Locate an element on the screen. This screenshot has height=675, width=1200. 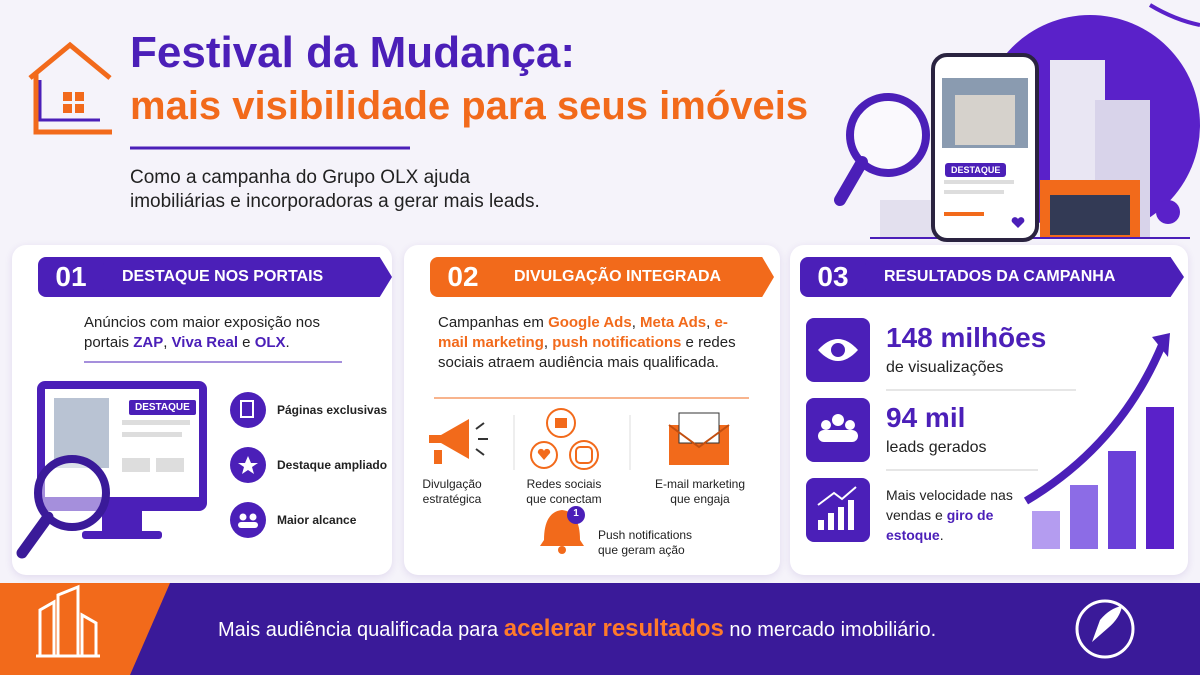
feature: Maior alcance is located at coordinates (317, 520).